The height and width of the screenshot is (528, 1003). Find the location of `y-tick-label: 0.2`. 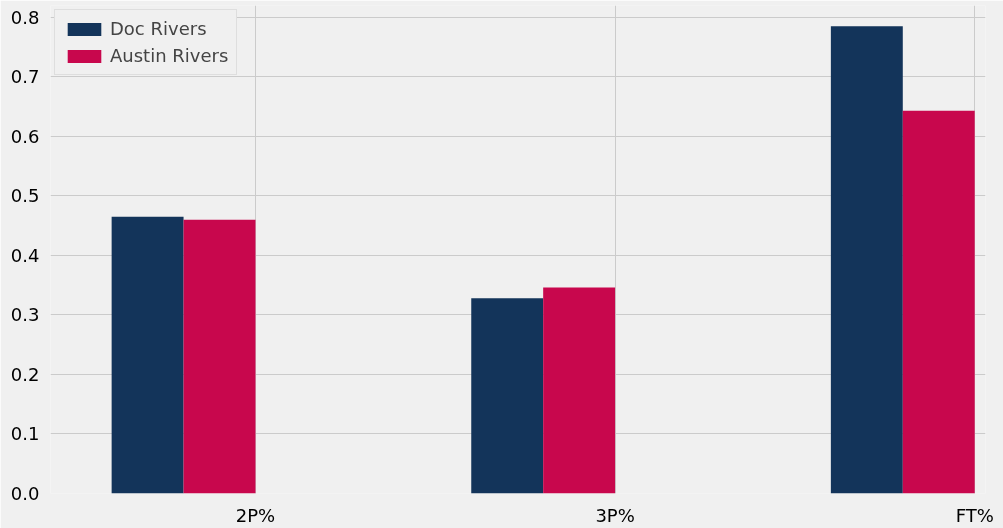

y-tick-label: 0.2 is located at coordinates (25, 374).